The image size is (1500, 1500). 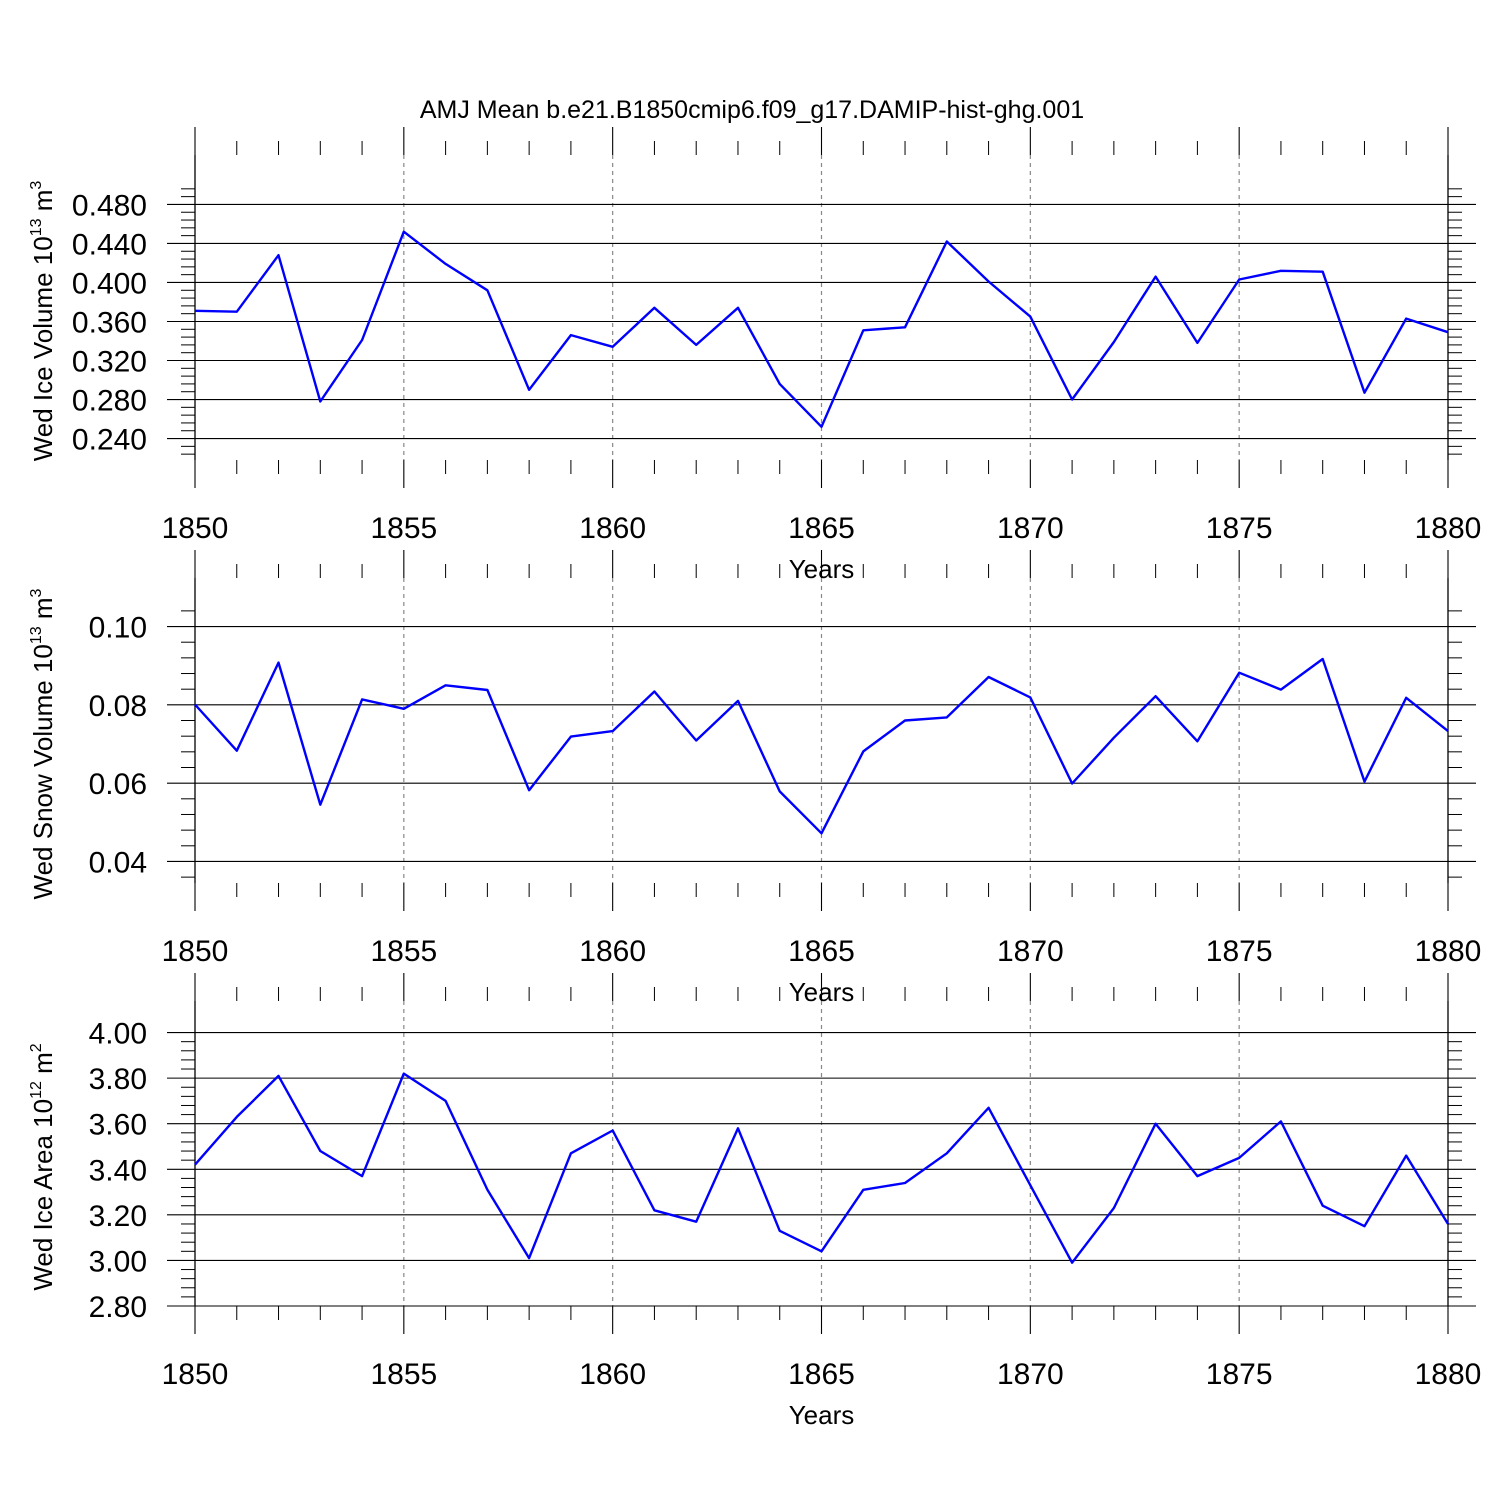 I want to click on y-axis-label-main: Wed Ice Volume 10, so click(x=43, y=348).